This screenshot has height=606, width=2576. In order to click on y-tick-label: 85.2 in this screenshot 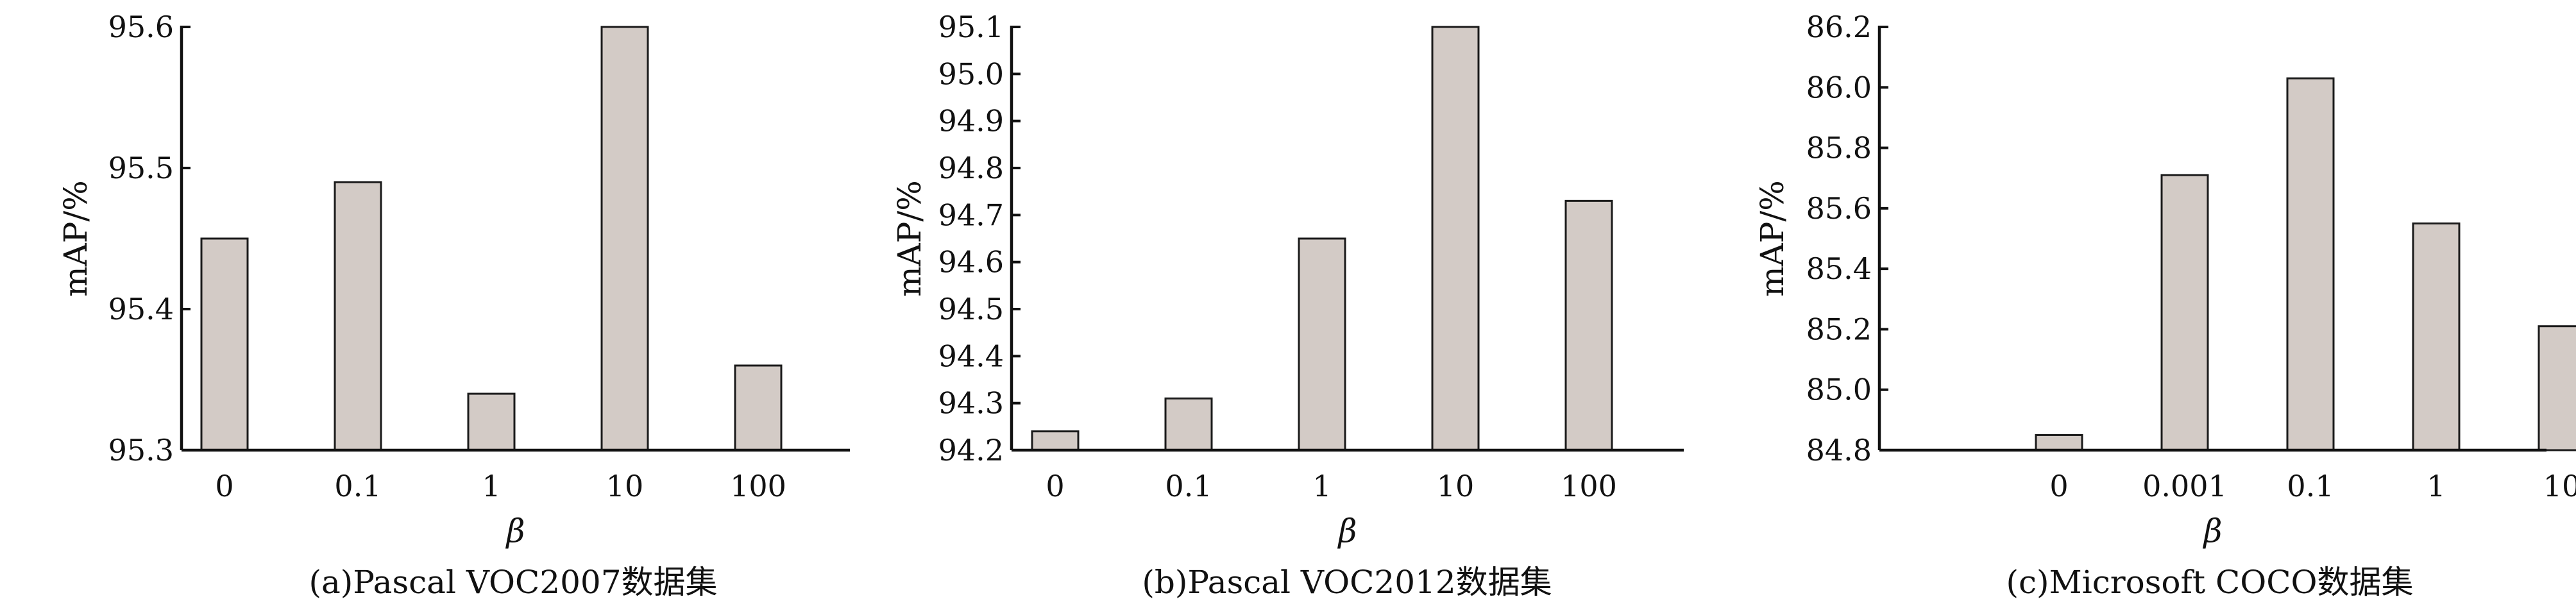, I will do `click(1839, 329)`.